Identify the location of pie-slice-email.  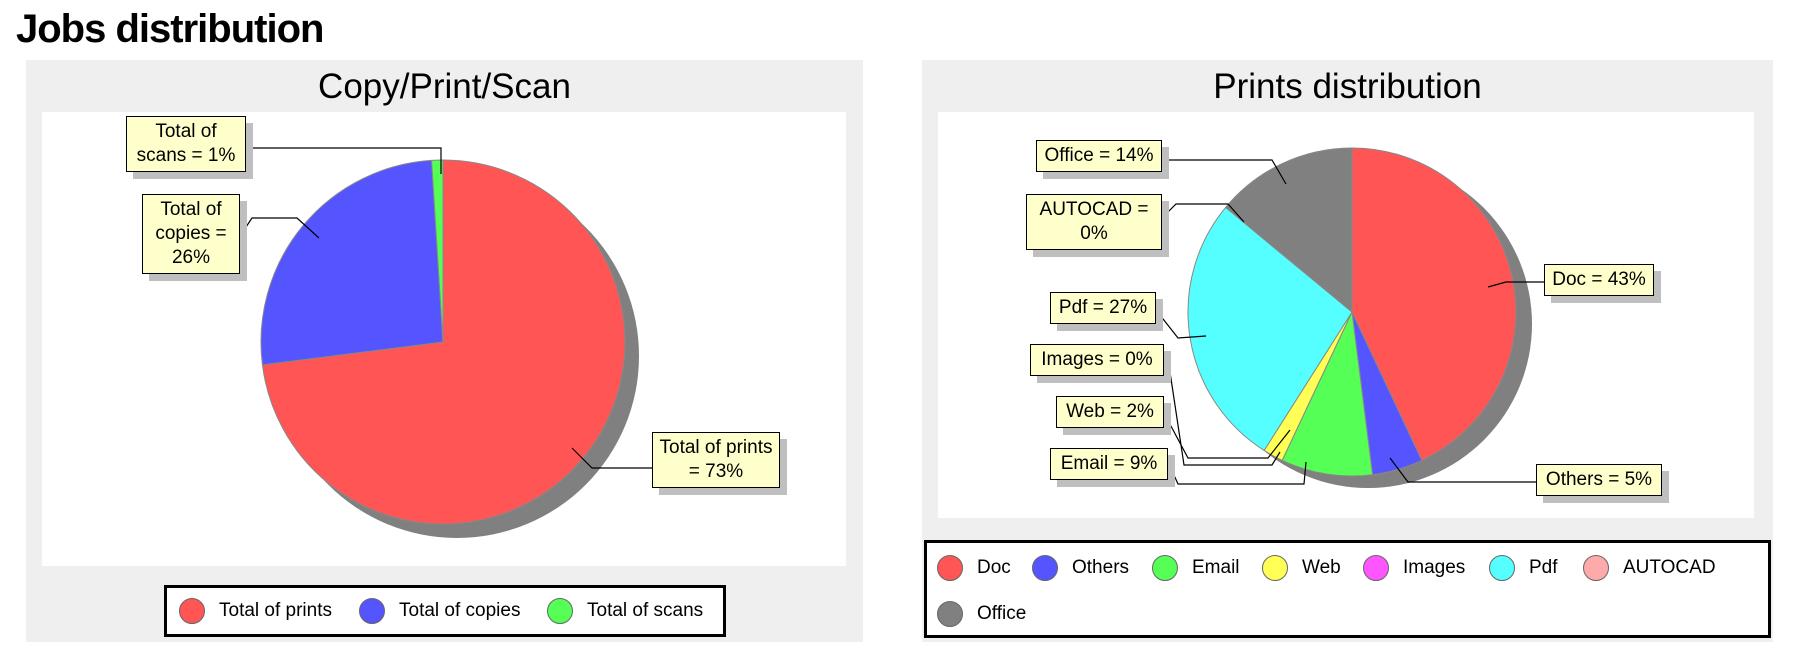
(1327, 393).